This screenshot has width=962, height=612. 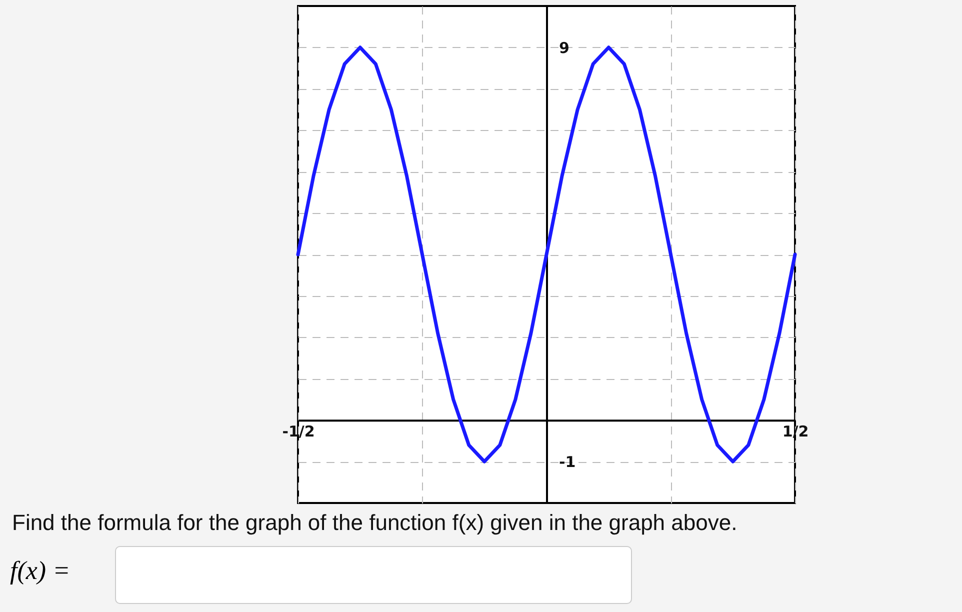 I want to click on y-tick-label: 9, so click(x=564, y=47).